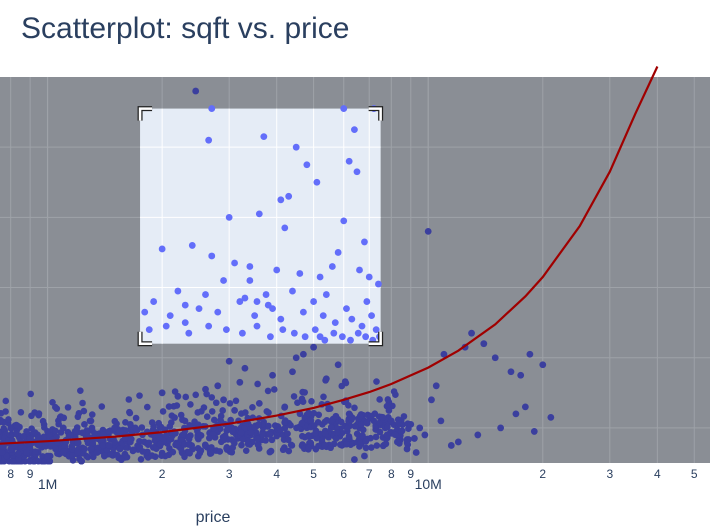 The width and height of the screenshot is (722, 530). What do you see at coordinates (260, 226) in the screenshot?
I see `selection-box` at bounding box center [260, 226].